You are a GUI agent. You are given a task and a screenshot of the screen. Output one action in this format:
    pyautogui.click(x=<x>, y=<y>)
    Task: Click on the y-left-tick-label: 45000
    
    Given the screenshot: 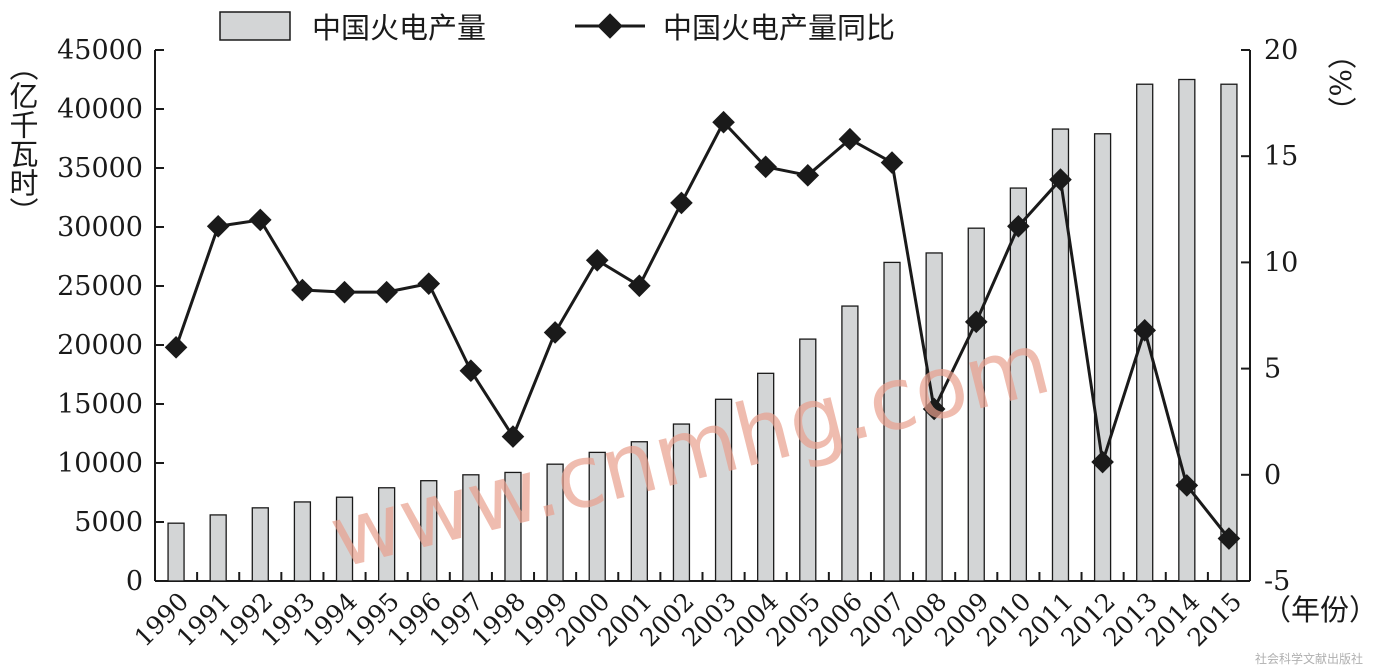 What is the action you would take?
    pyautogui.click(x=100, y=50)
    